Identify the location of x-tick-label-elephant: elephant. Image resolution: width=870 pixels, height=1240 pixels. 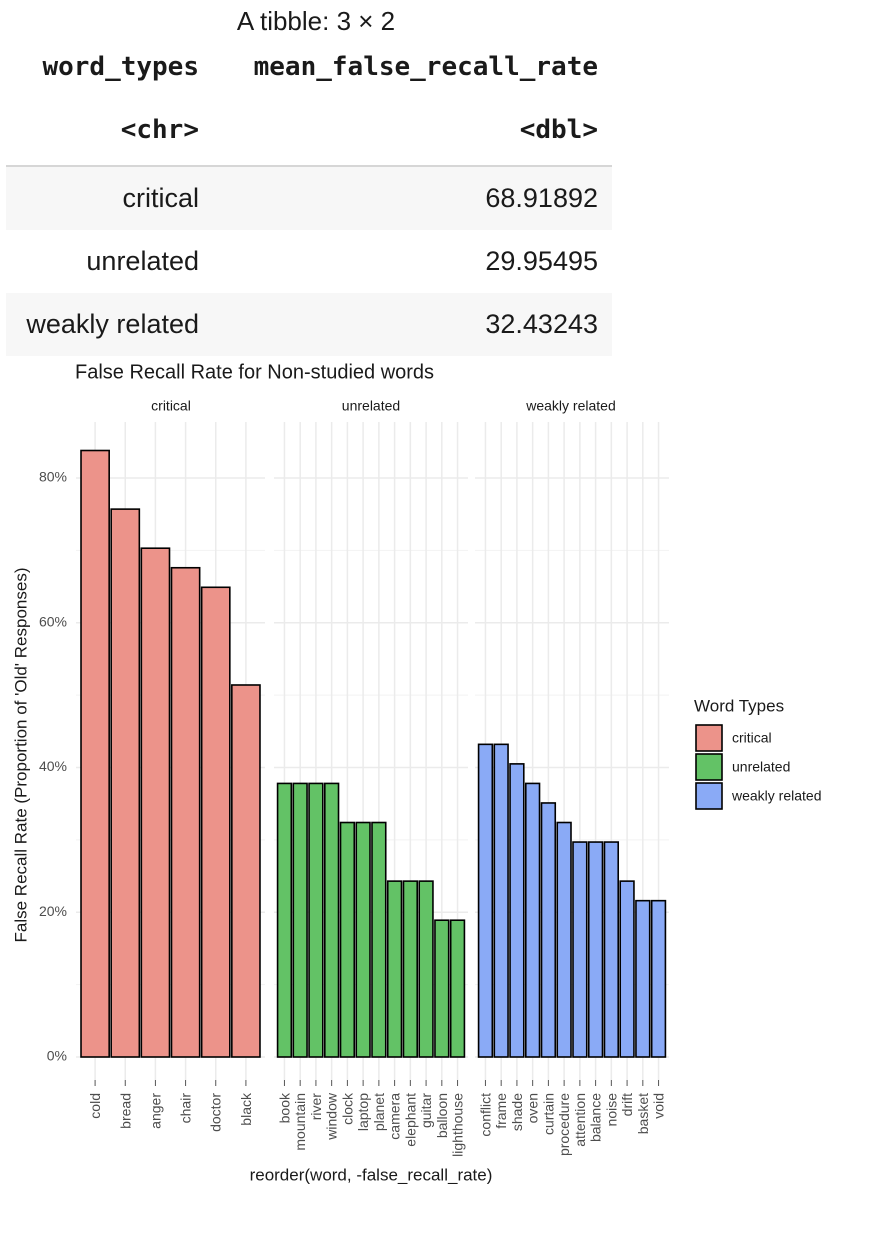
(410, 1120).